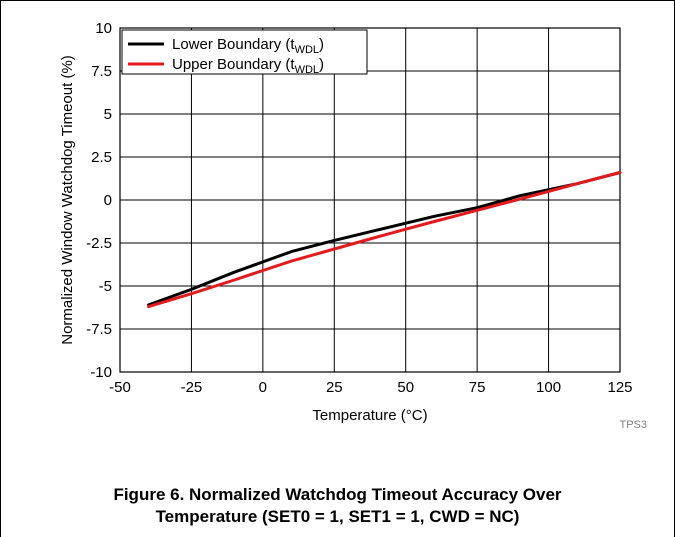  I want to click on chart-id-annotation: TPS3, so click(633, 425).